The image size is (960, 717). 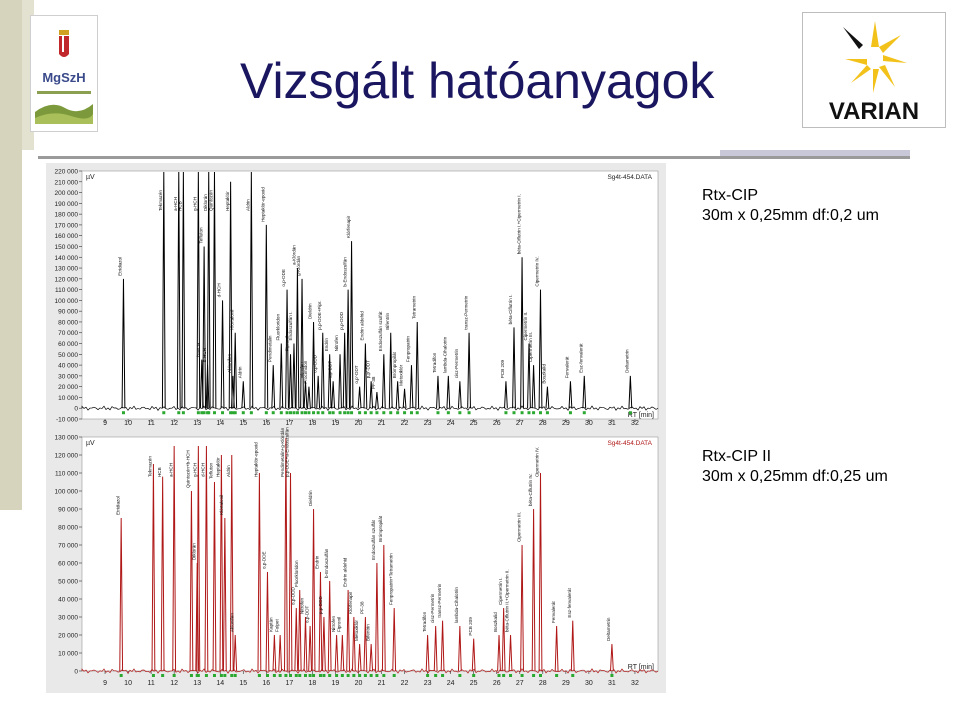 I want to click on panel2-peak-label: Heptaklór, so click(x=218, y=467).